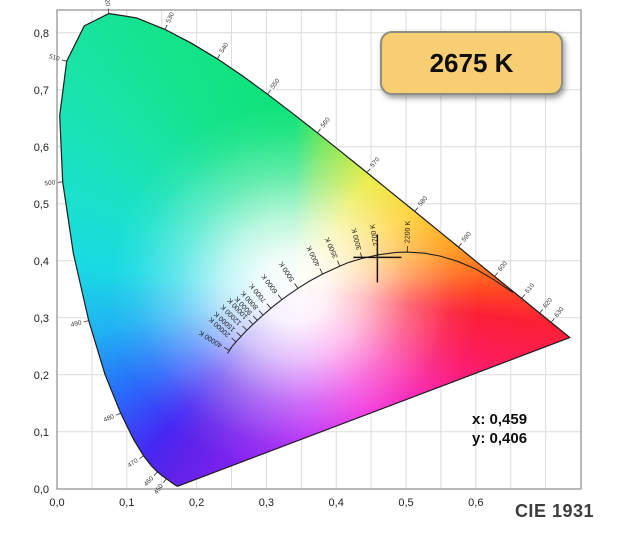 Image resolution: width=620 pixels, height=550 pixels. Describe the element at coordinates (41, 205) in the screenshot. I see `y-axis-tick-label: 0,5` at that location.